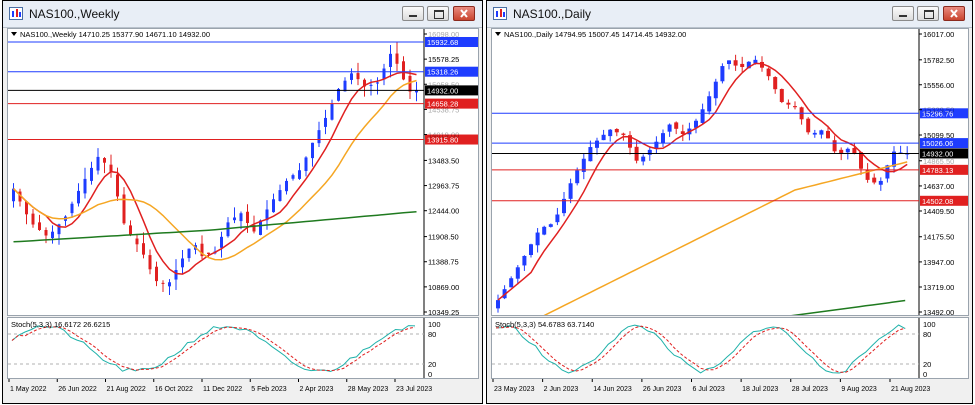 The height and width of the screenshot is (405, 975). Describe the element at coordinates (514, 389) in the screenshot. I see `time-axis-label: 23 May 2023` at that location.